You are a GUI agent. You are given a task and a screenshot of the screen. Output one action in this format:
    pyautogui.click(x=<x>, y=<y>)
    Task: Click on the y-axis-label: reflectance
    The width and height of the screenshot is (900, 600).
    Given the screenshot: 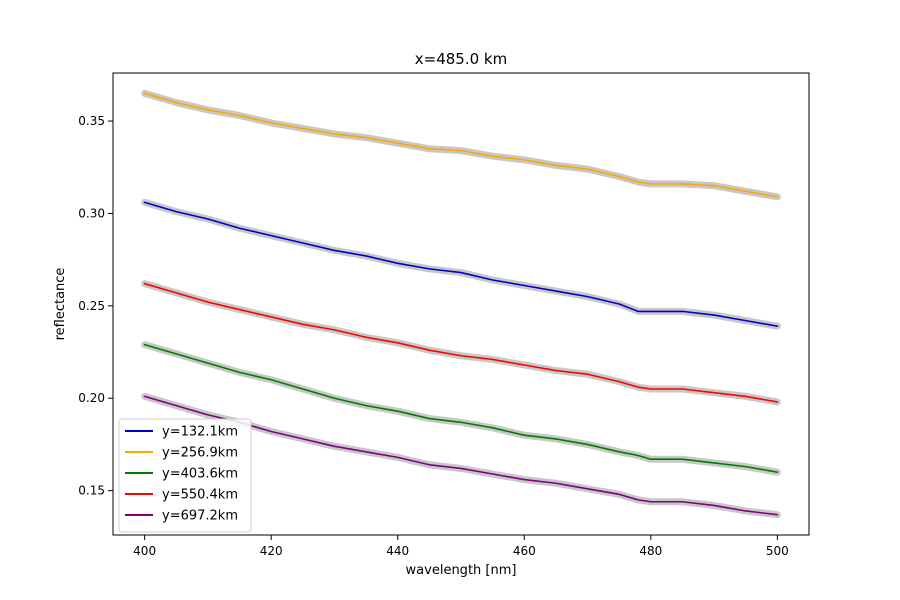 What is the action you would take?
    pyautogui.click(x=60, y=304)
    